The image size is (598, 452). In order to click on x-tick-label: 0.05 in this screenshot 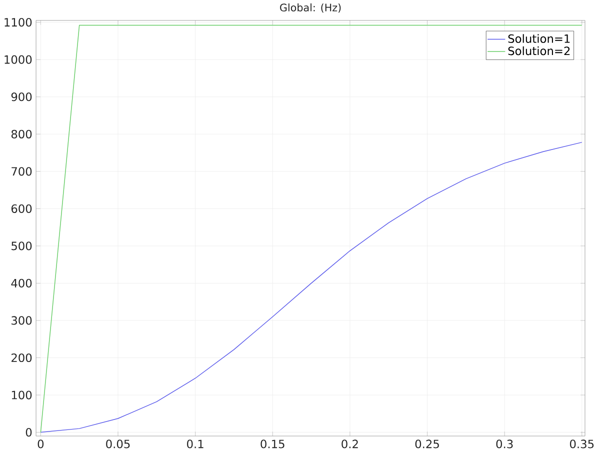, I will do `click(118, 444)`.